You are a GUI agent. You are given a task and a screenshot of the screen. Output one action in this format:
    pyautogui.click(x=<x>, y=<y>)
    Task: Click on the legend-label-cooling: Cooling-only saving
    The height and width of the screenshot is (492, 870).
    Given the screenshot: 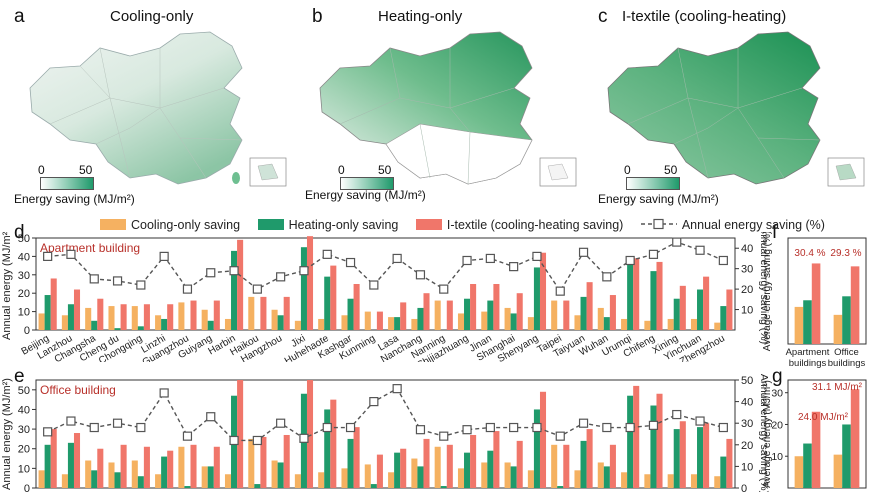 What is the action you would take?
    pyautogui.click(x=186, y=225)
    